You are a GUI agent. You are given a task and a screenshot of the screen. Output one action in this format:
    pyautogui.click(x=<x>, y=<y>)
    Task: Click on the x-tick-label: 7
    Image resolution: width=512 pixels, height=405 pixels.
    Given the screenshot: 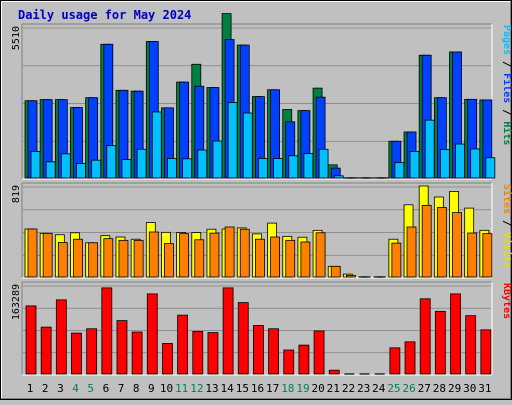 What is the action you would take?
    pyautogui.click(x=121, y=388)
    